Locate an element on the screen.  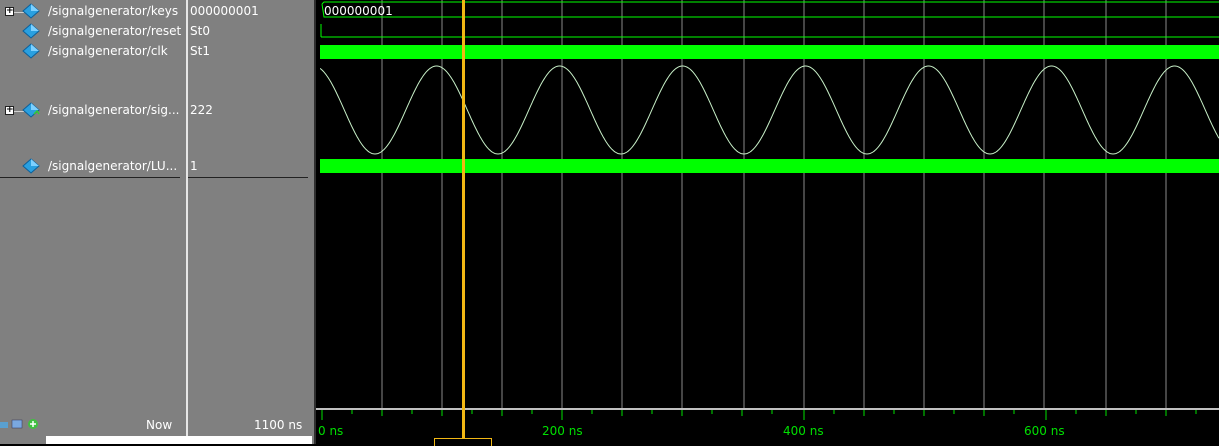
signal-row-reset: /signalgenerator/reset is located at coordinates (93, 31).